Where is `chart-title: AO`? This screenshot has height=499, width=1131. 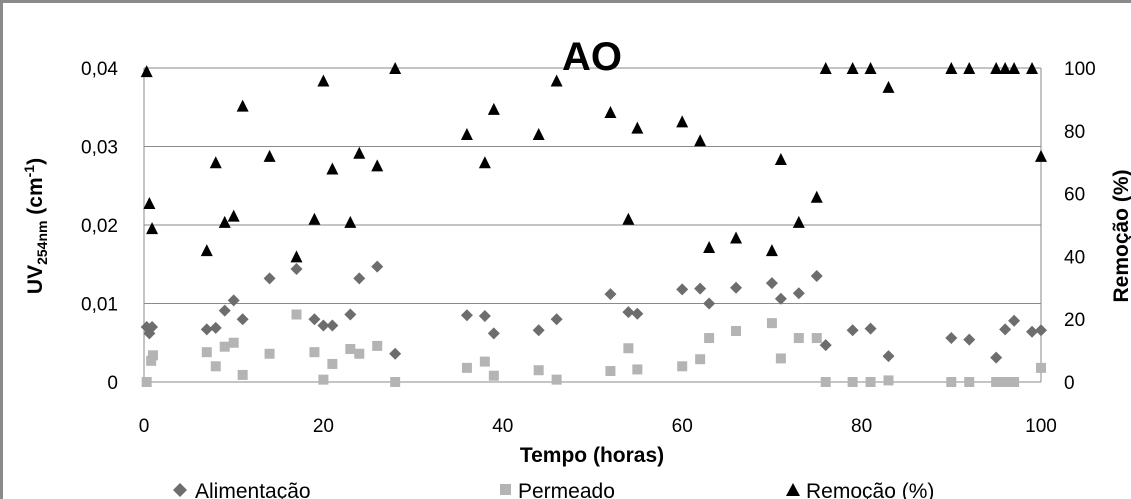
chart-title: AO is located at coordinates (592, 57).